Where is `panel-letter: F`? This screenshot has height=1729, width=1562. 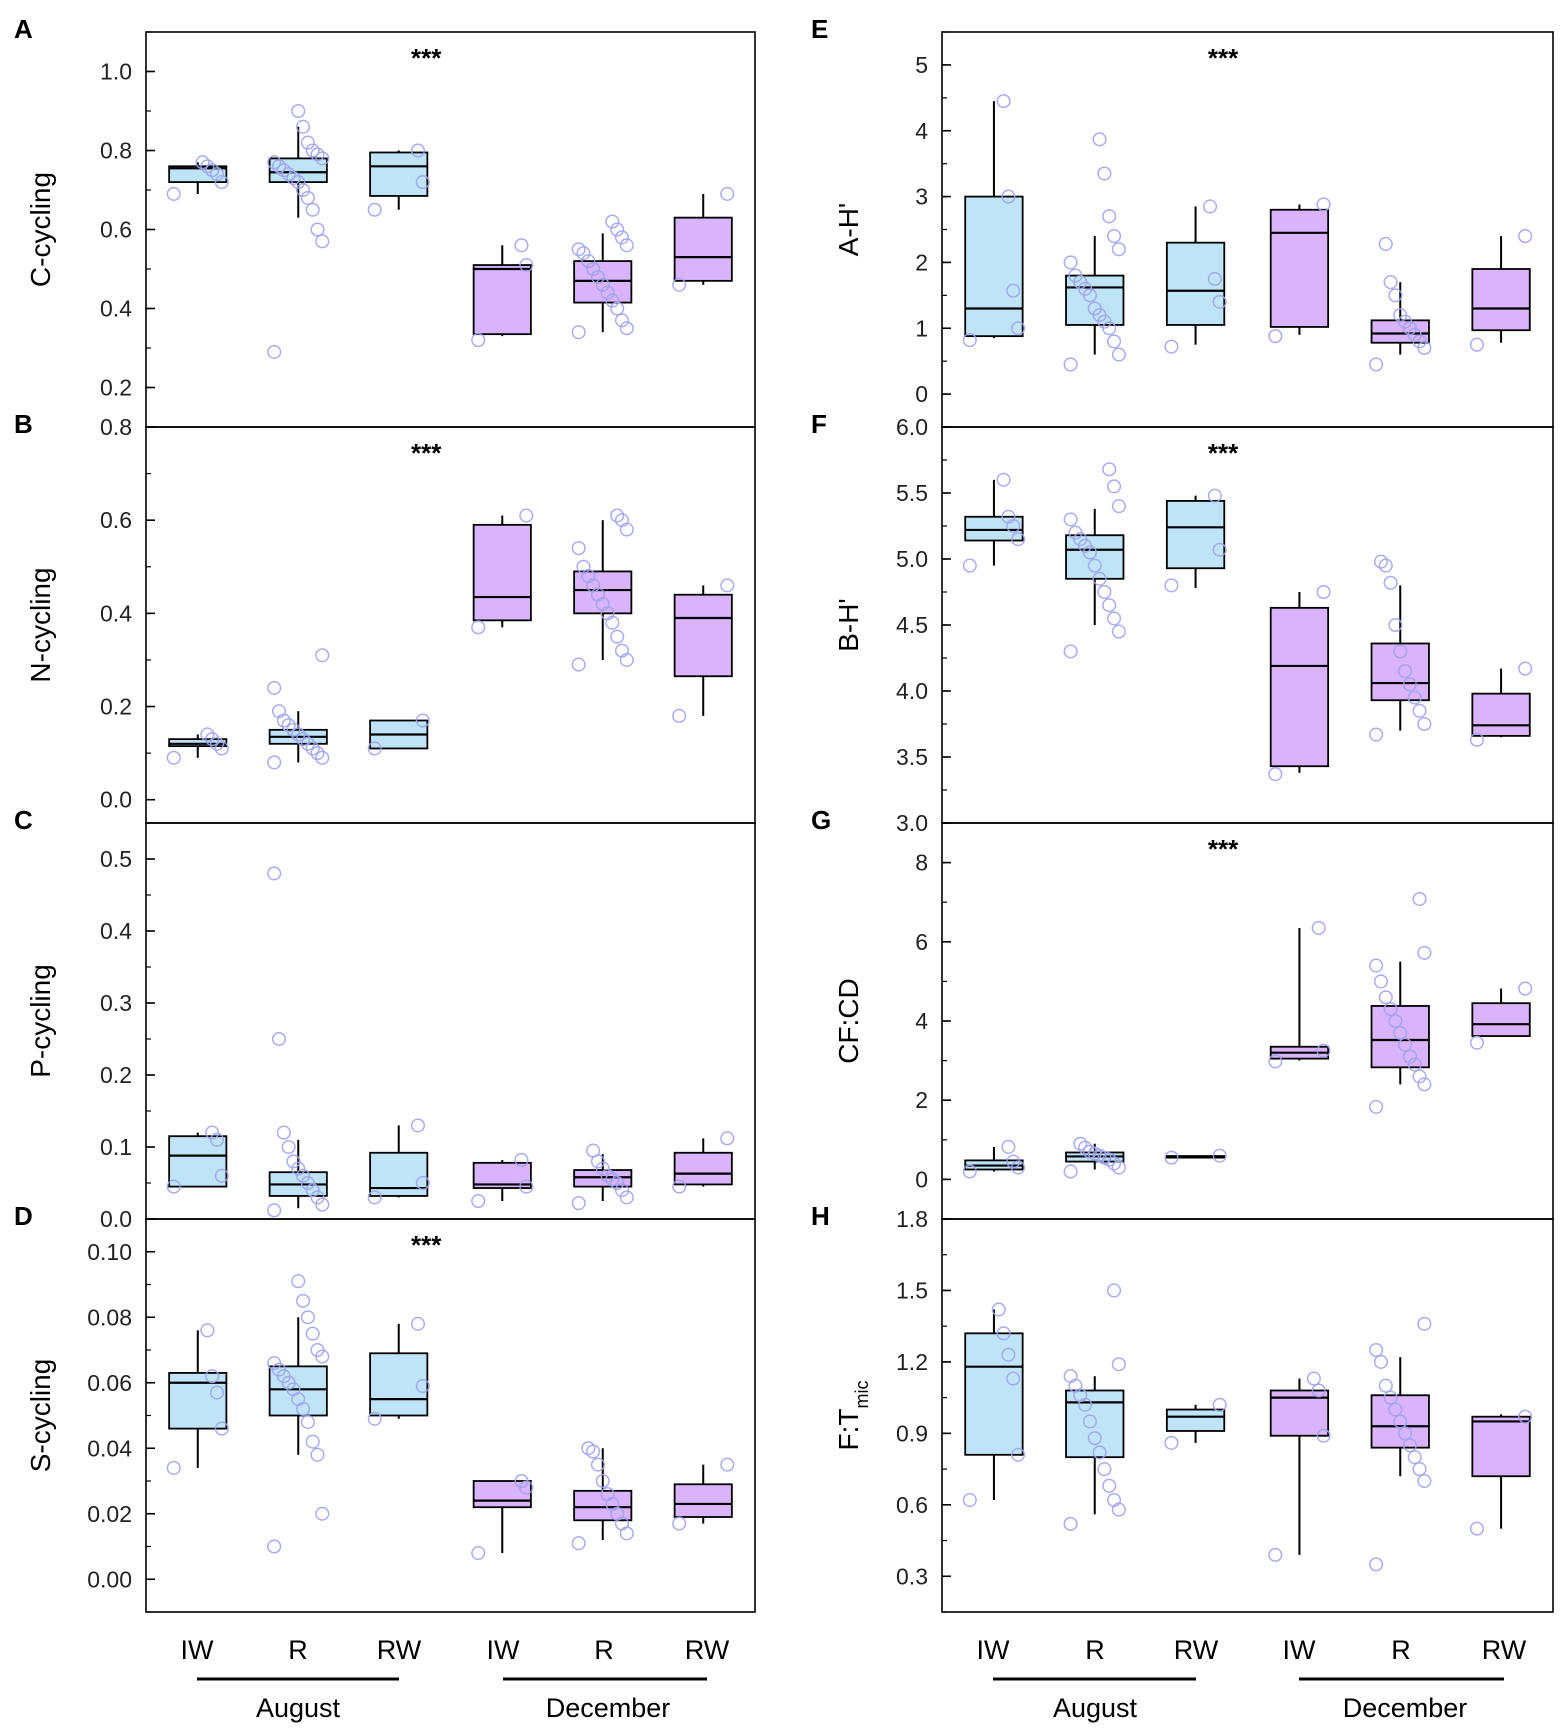 panel-letter: F is located at coordinates (819, 424).